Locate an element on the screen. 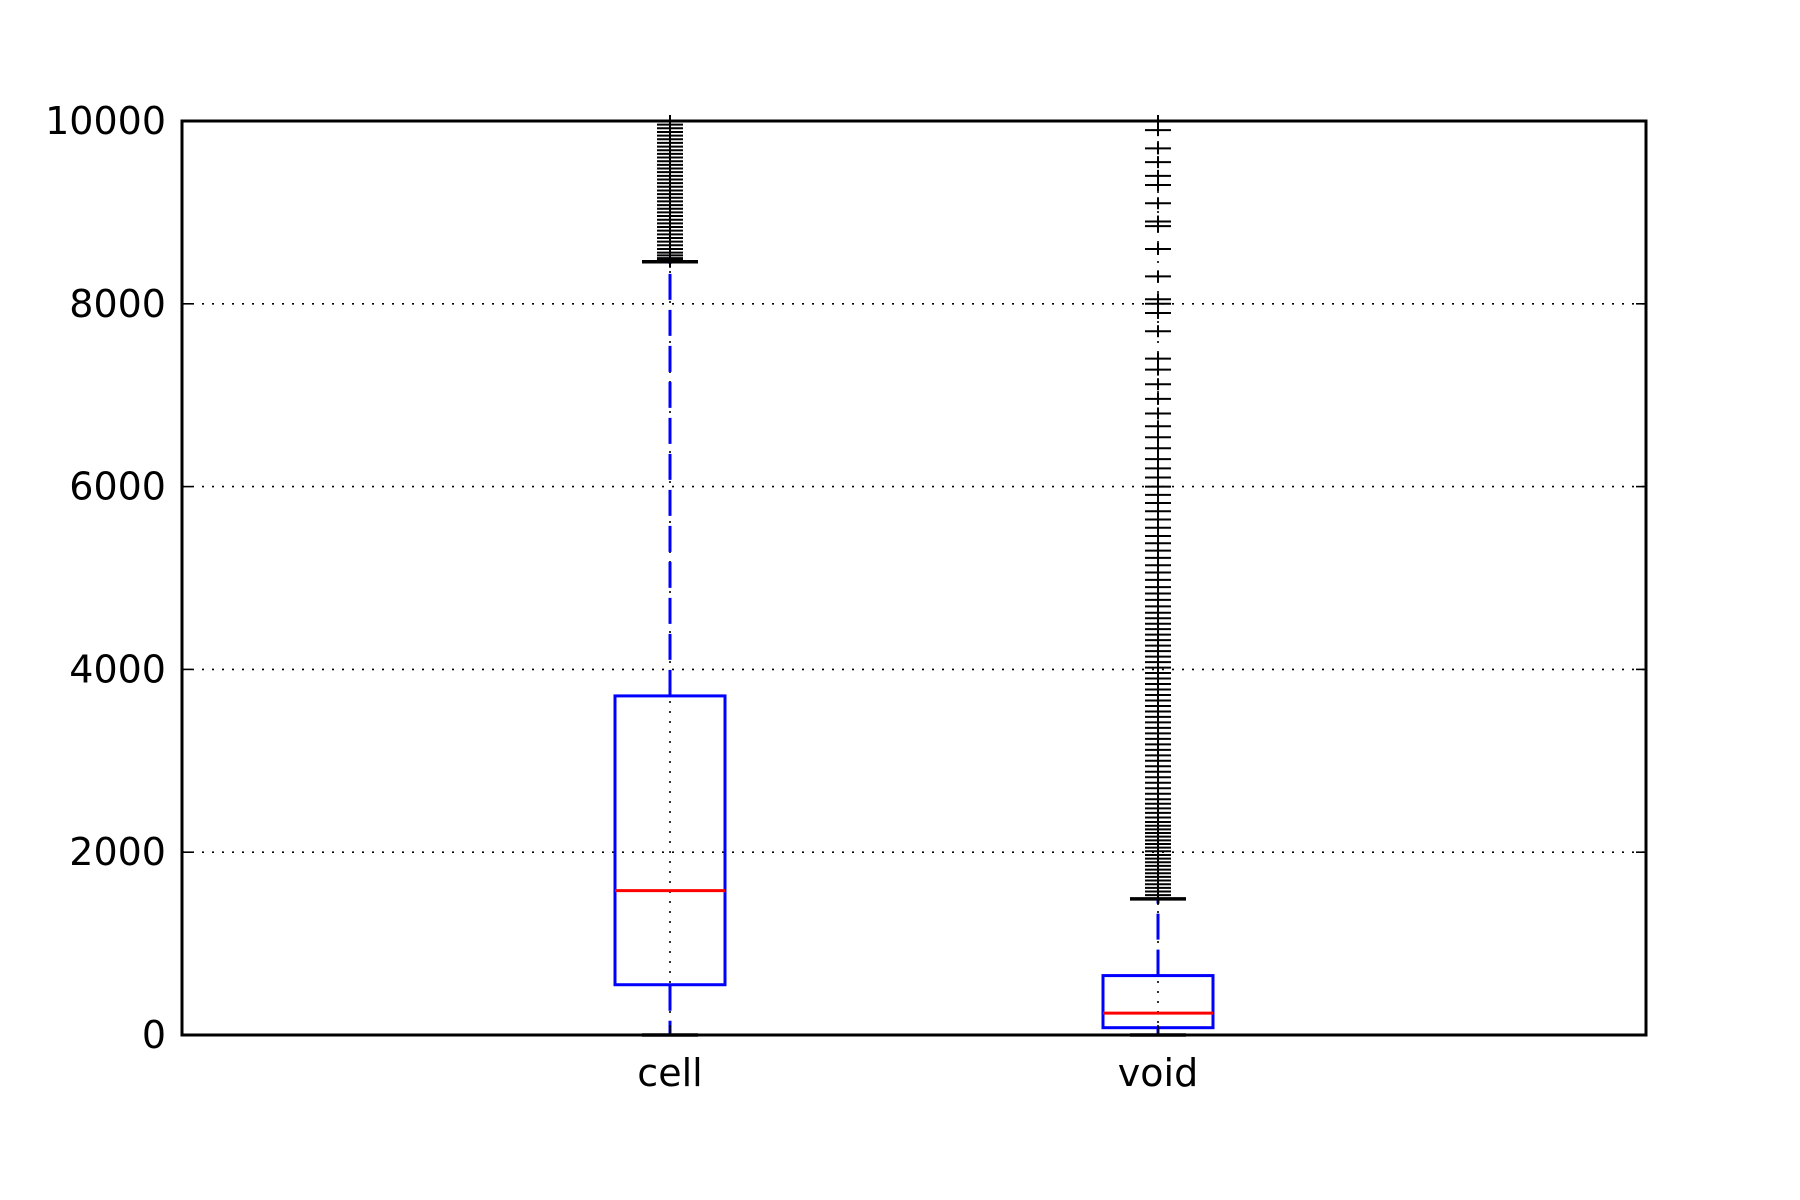  iqr-box is located at coordinates (670, 840).